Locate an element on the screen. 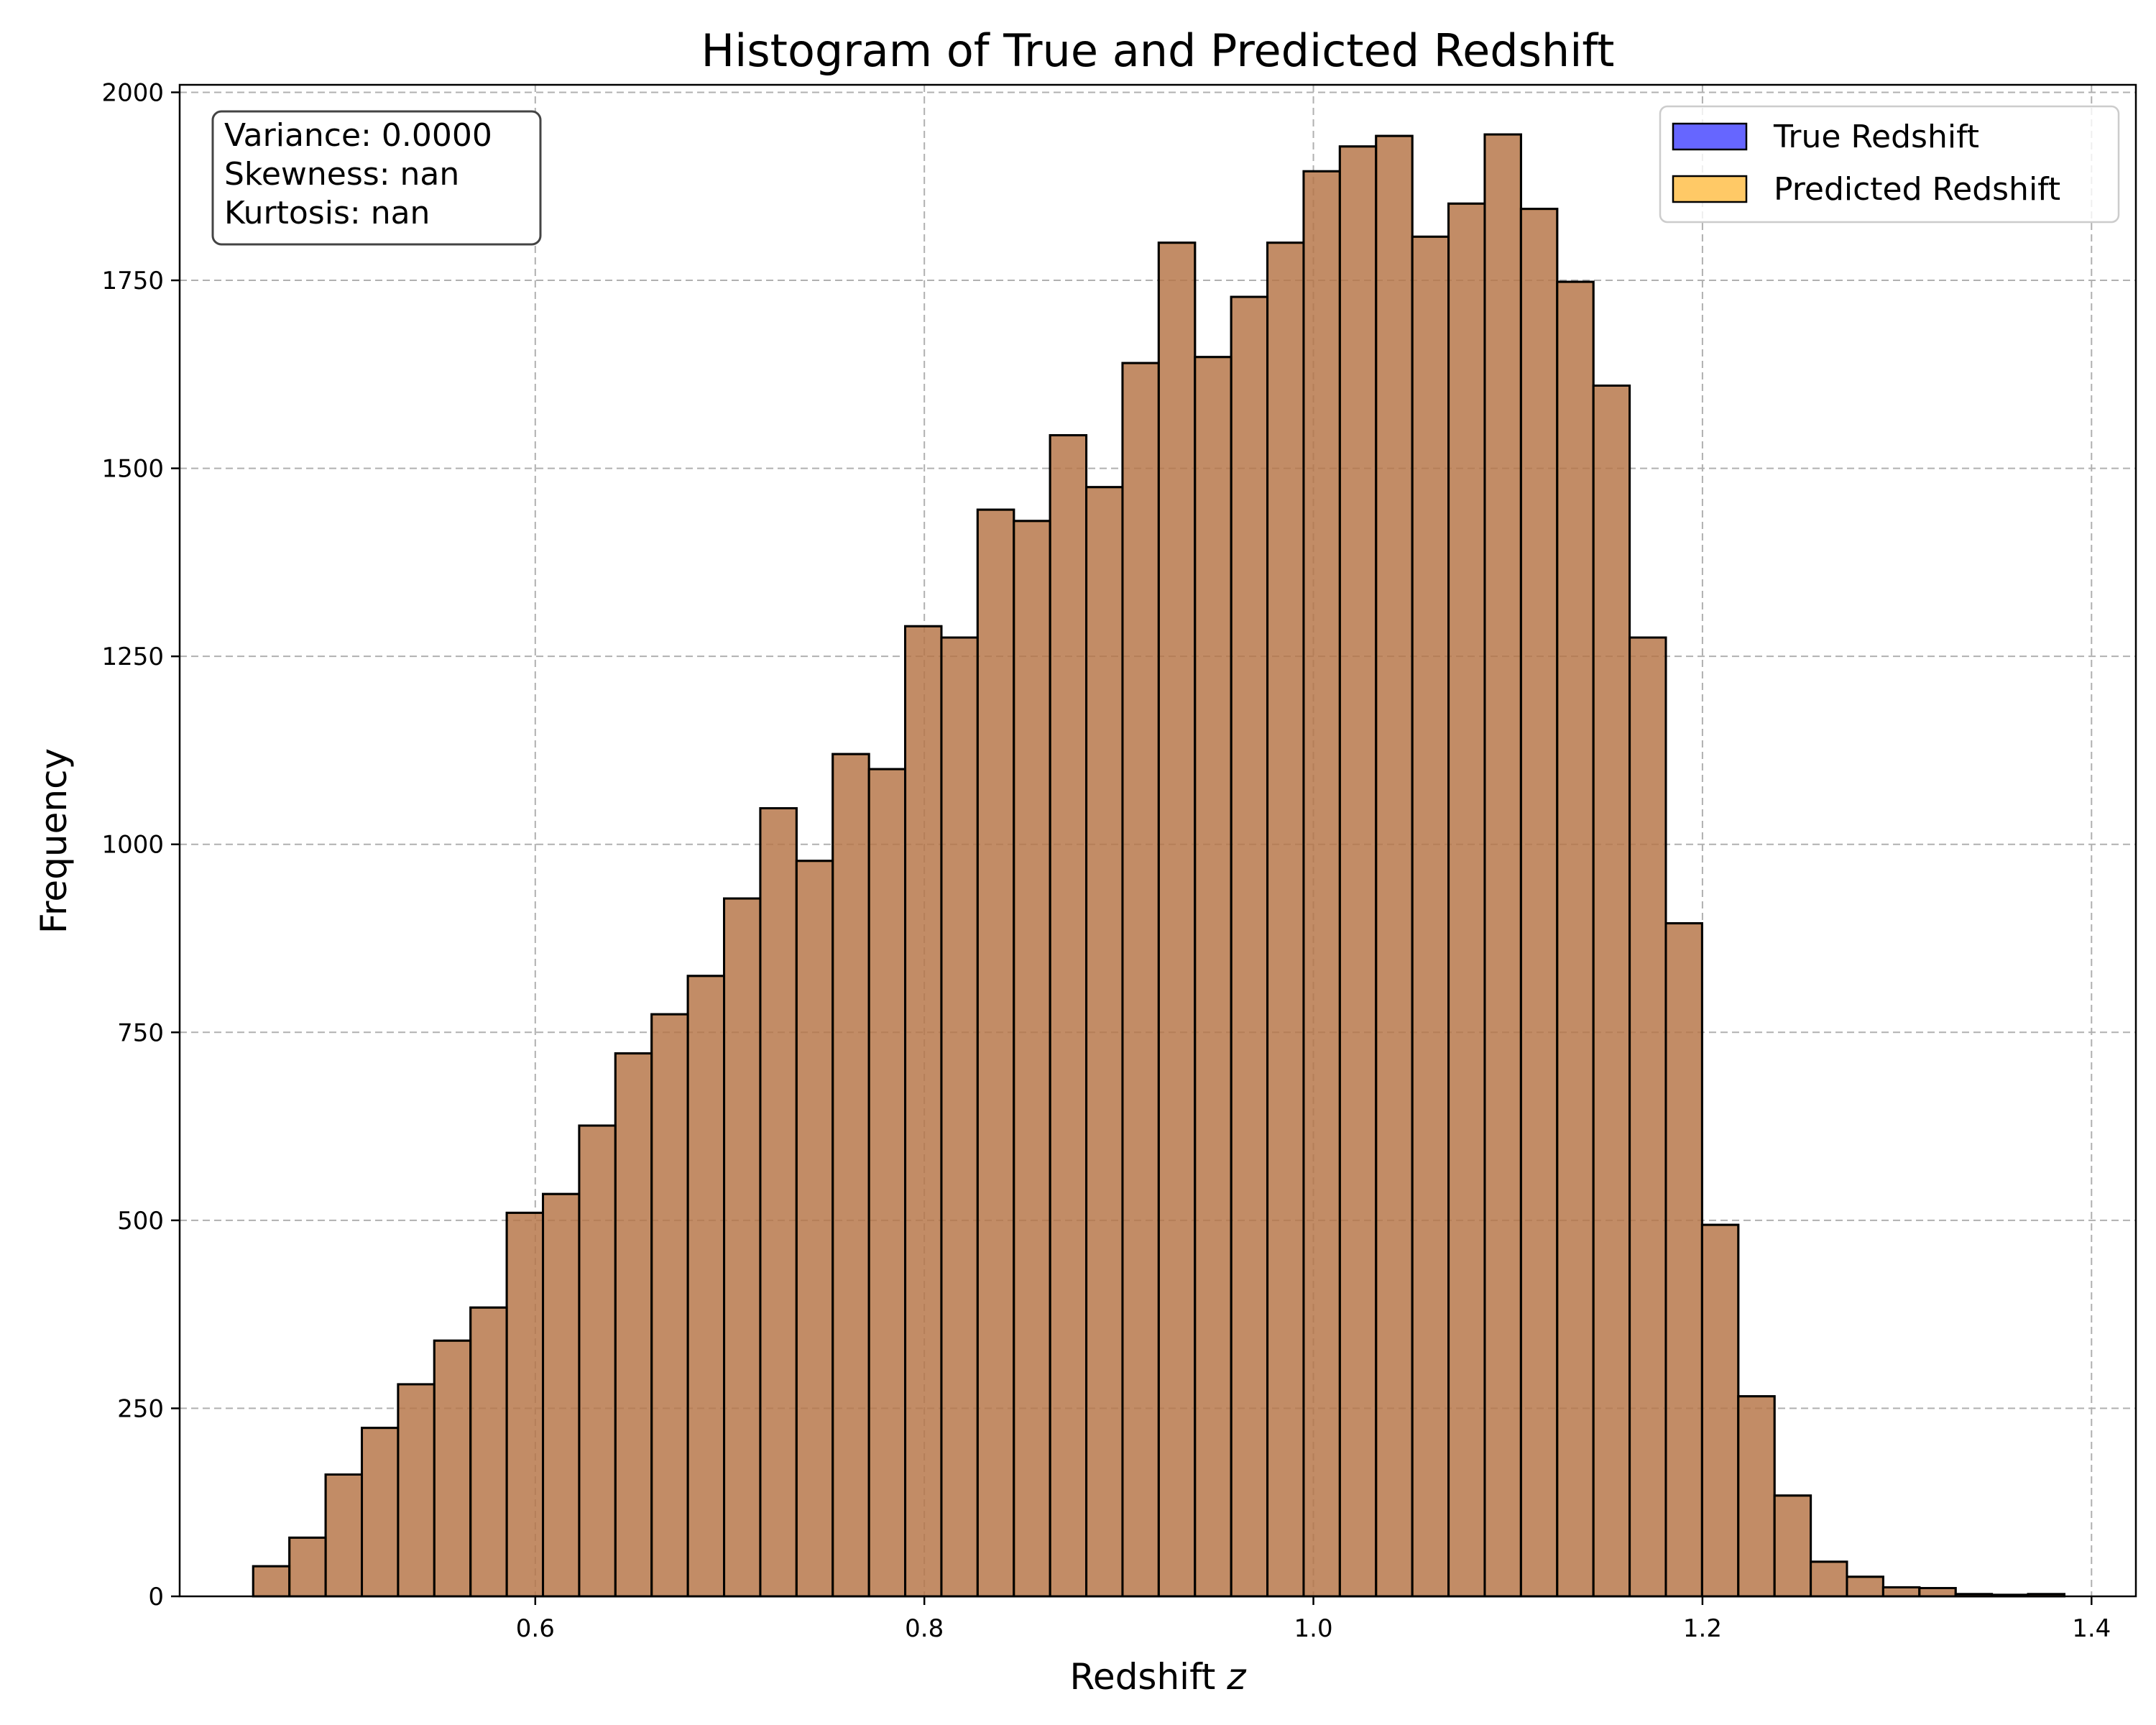 This screenshot has width=2156, height=1725. y-tick-label: 0 is located at coordinates (156, 1597).